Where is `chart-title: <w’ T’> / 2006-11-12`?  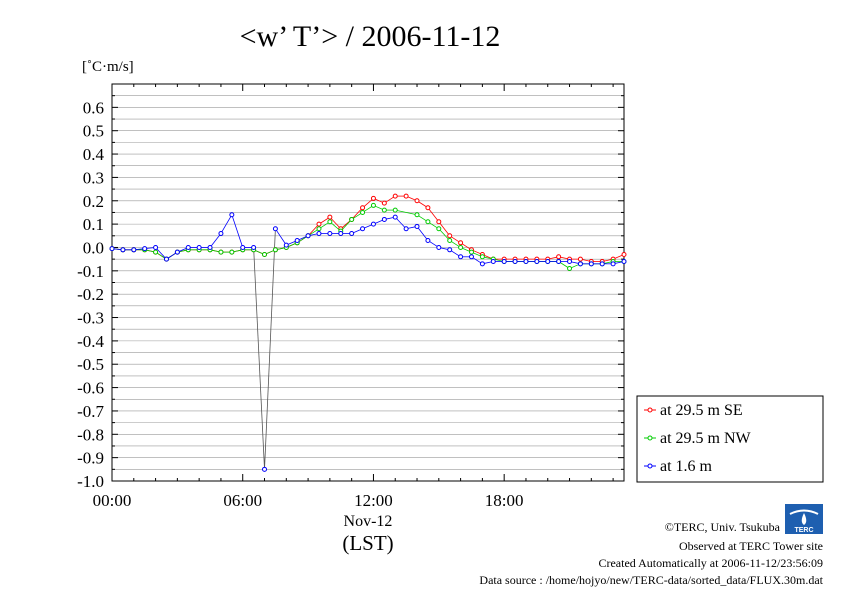 chart-title: <w’ T’> / 2006-11-12 is located at coordinates (370, 36).